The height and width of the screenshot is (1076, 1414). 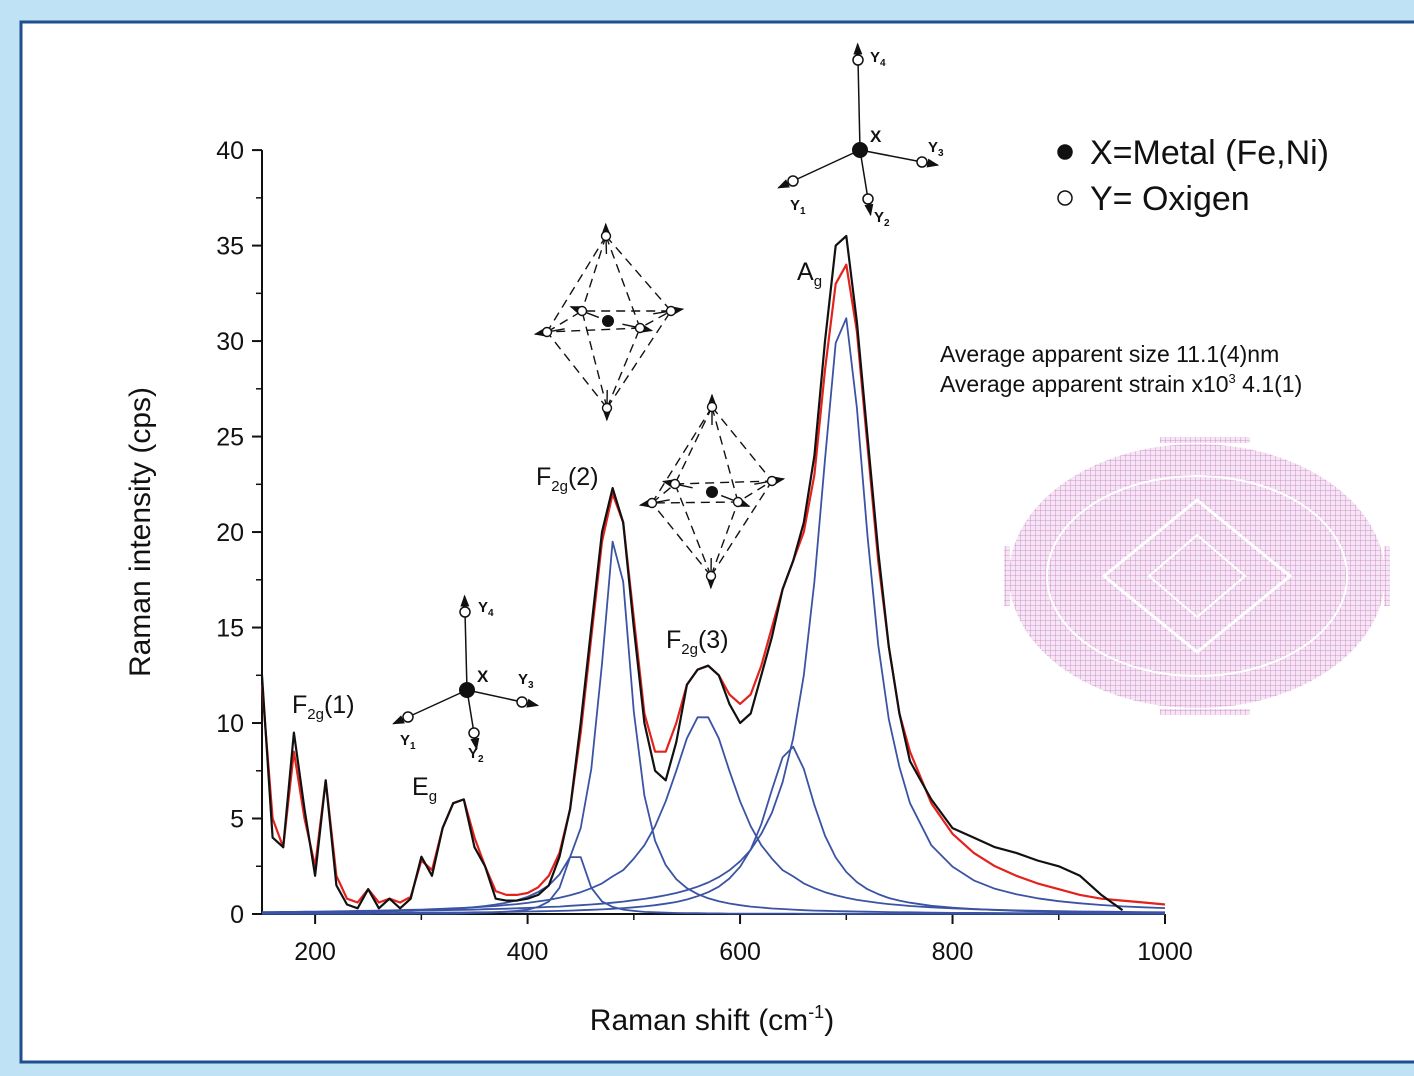 I want to click on y-axis-title: Raman intensity (cps), so click(x=140, y=532).